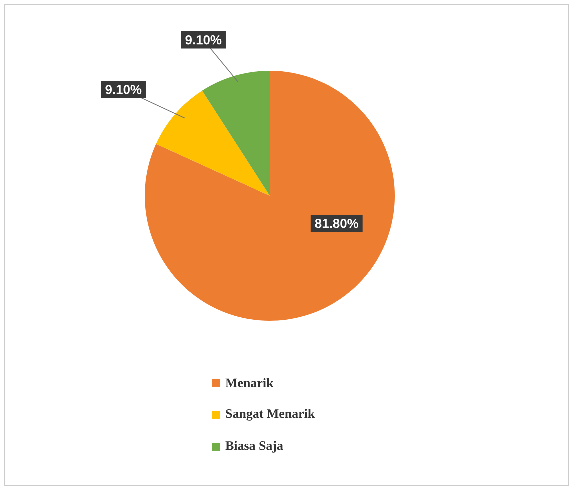 The height and width of the screenshot is (491, 574). Describe the element at coordinates (250, 383) in the screenshot. I see `legend-label: Menarik` at that location.